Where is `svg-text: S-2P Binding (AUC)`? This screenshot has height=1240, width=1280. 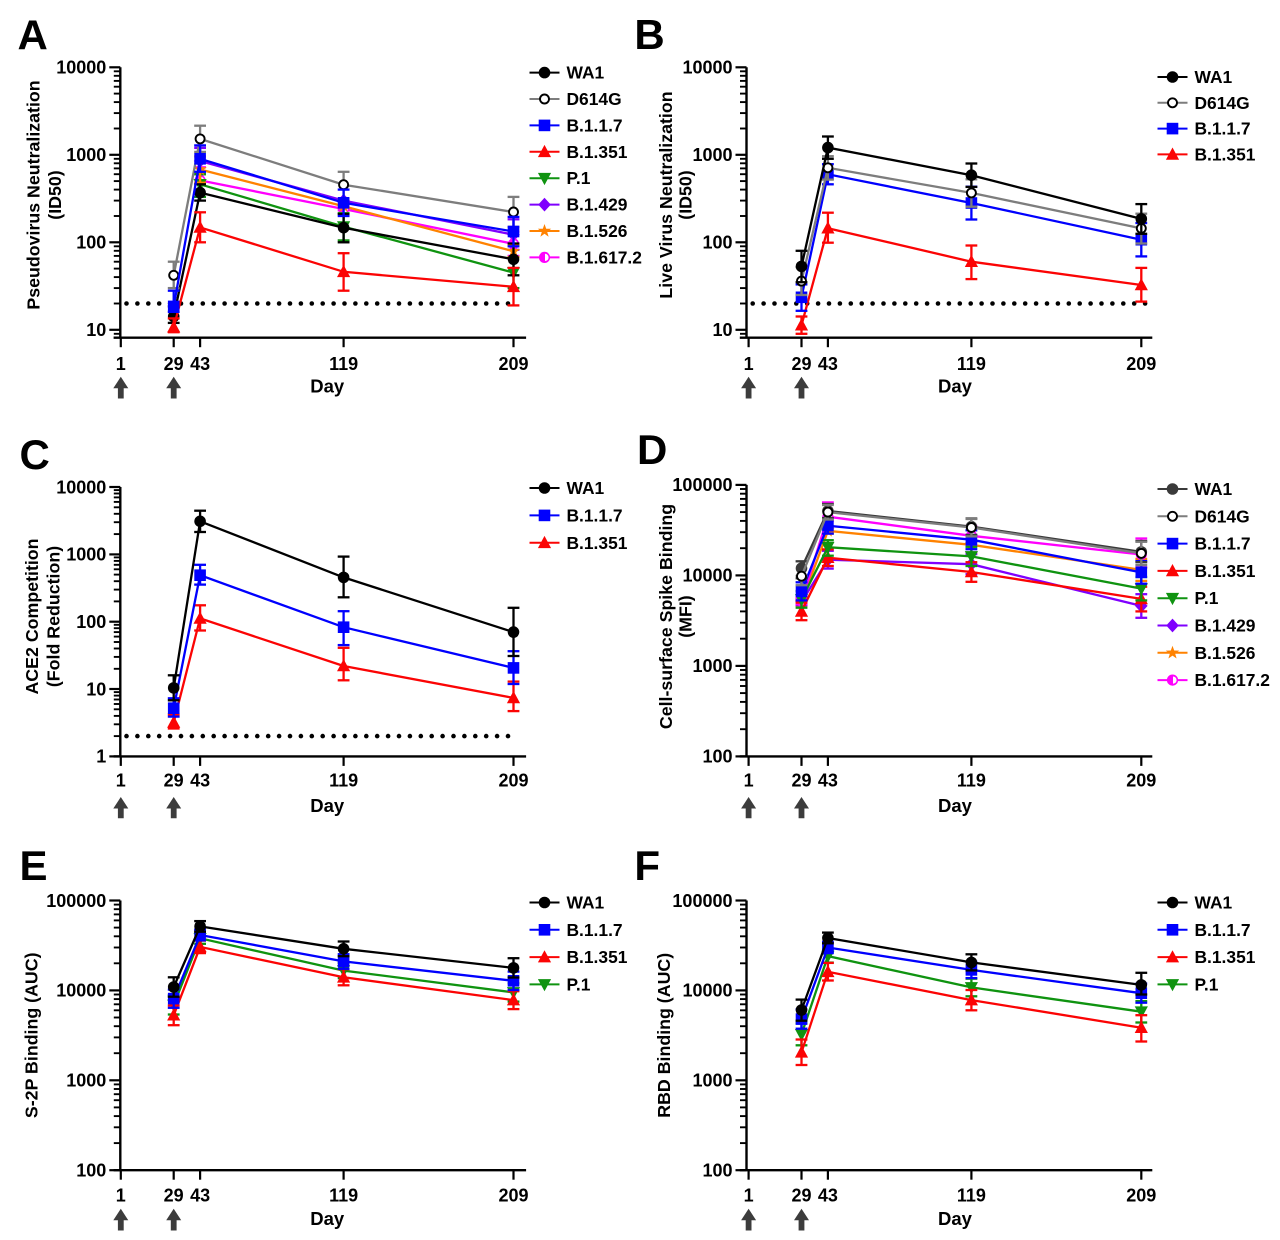
svg-text: S-2P Binding (AUC) is located at coordinates (31, 1035).